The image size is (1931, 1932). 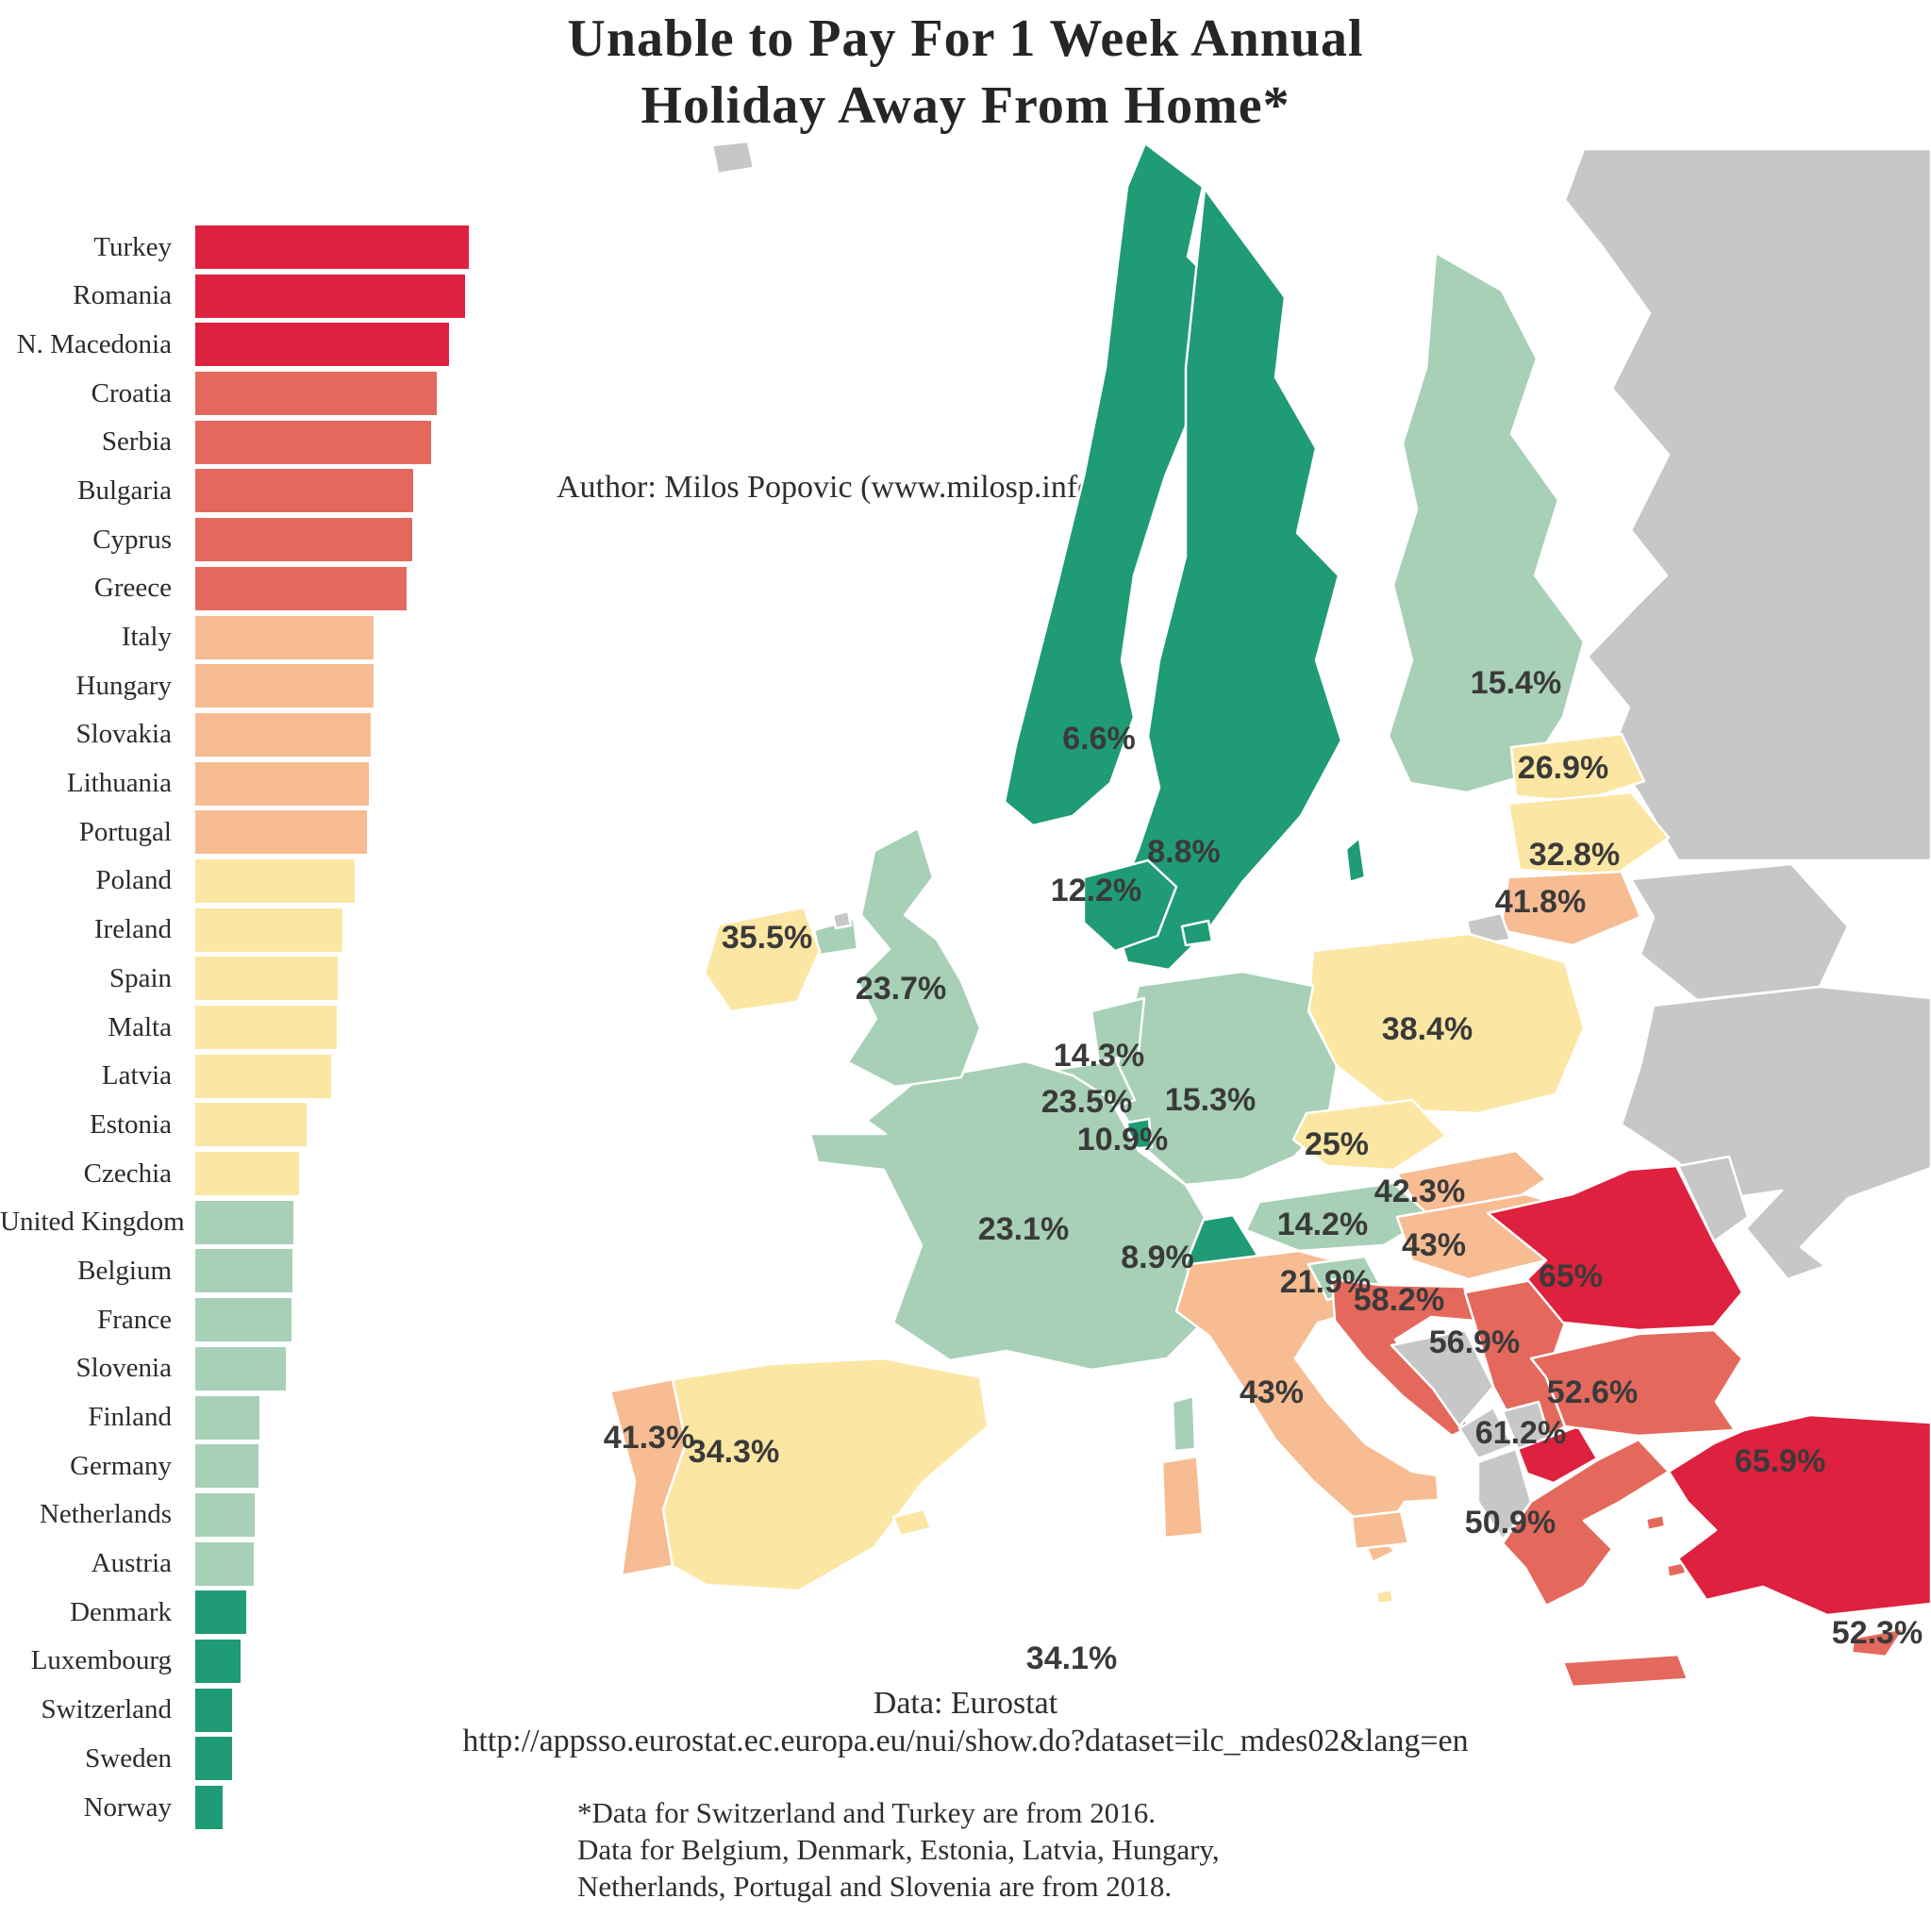 I want to click on country-denmark-isles, so click(x=1197, y=933).